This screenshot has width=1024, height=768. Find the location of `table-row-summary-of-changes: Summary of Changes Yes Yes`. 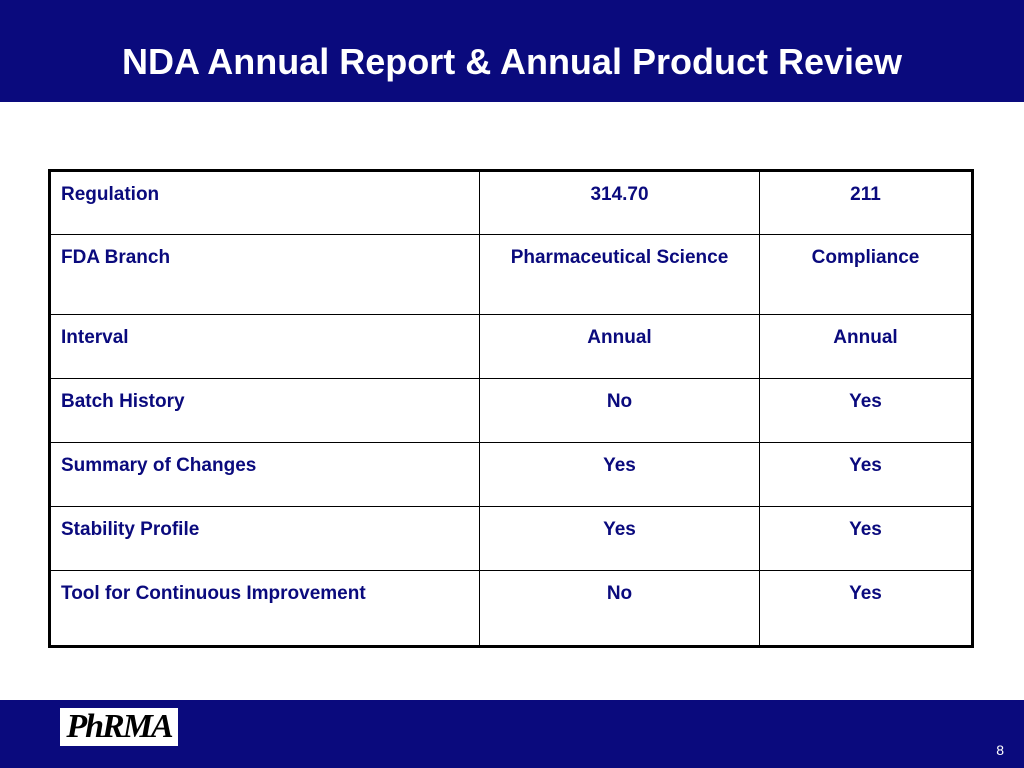

table-row-summary-of-changes: Summary of Changes Yes Yes is located at coordinates (511, 474).